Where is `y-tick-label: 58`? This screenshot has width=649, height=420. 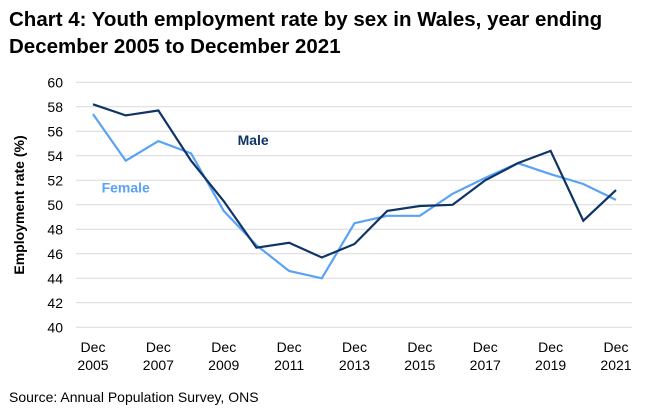 y-tick-label: 58 is located at coordinates (55, 107).